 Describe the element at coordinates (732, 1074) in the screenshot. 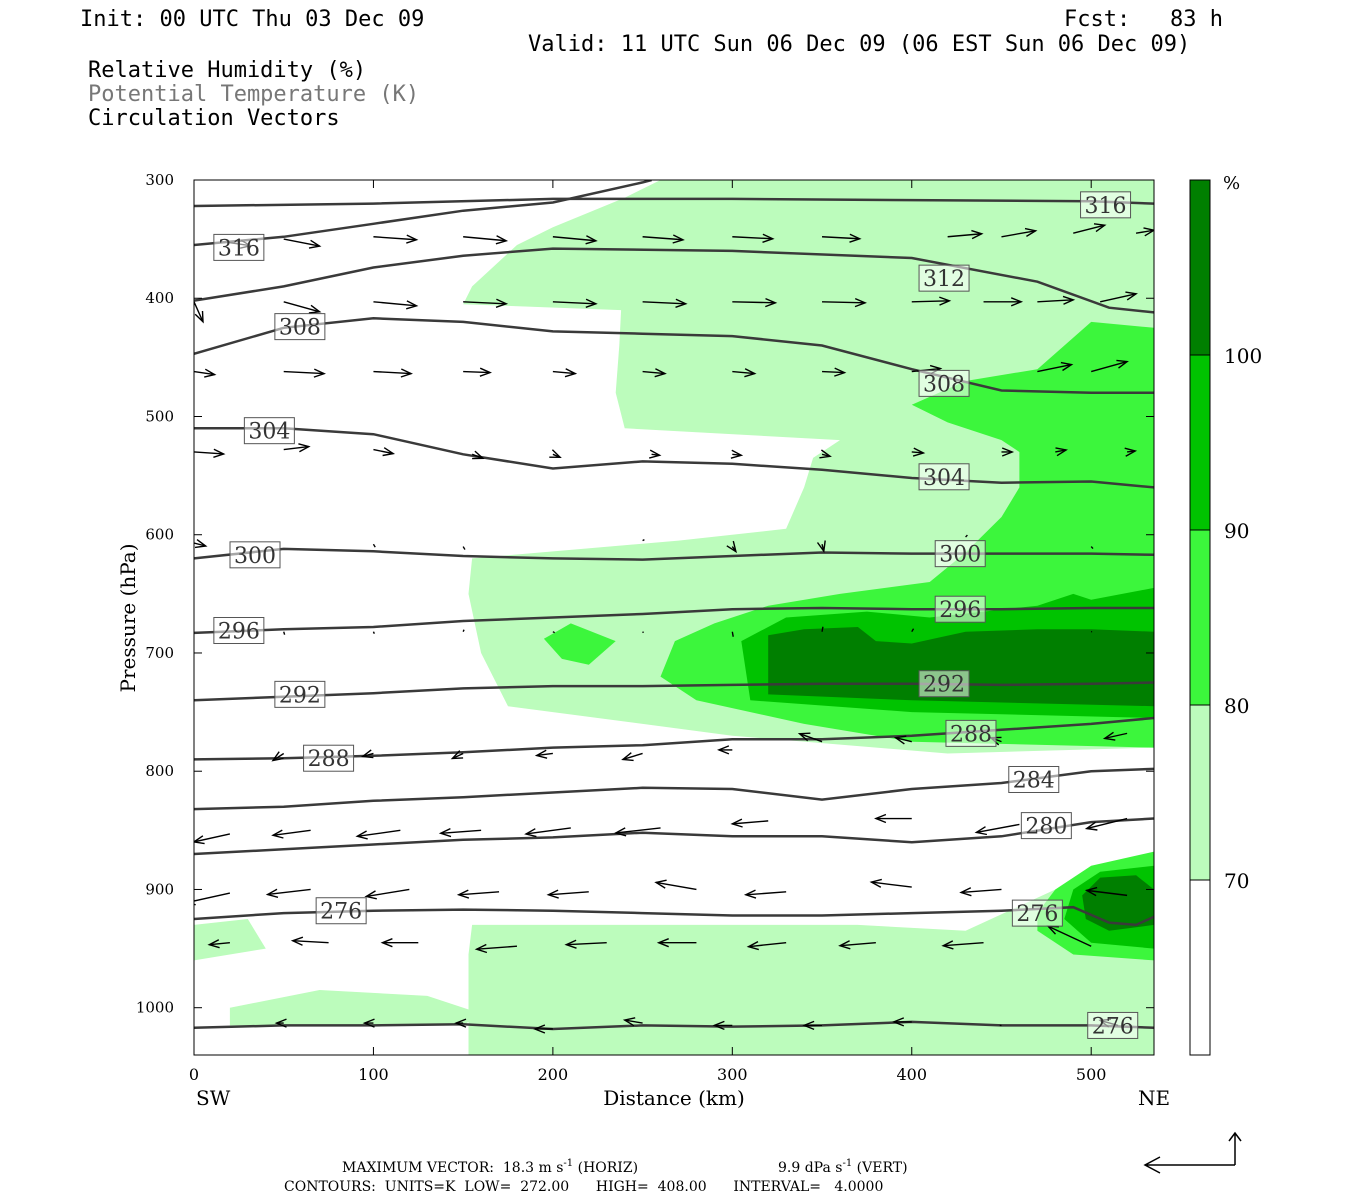

I see `x-tick-label: 300` at that location.